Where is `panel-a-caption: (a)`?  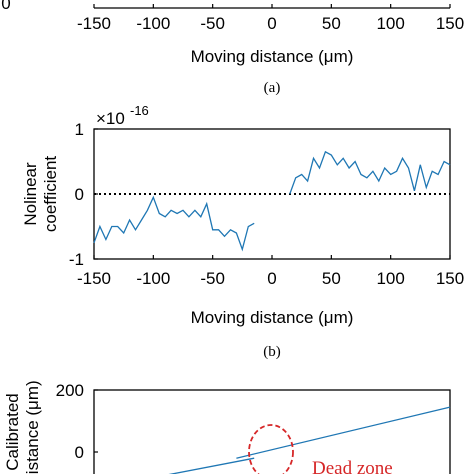 panel-a-caption: (a) is located at coordinates (272, 88).